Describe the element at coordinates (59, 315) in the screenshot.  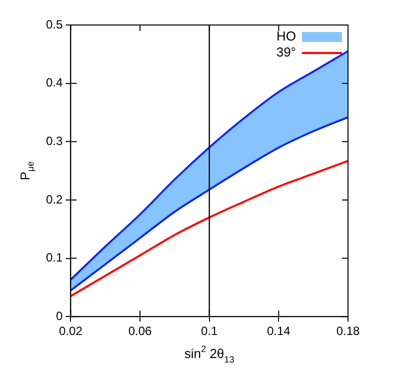
I see `y-tick-label: 0` at that location.